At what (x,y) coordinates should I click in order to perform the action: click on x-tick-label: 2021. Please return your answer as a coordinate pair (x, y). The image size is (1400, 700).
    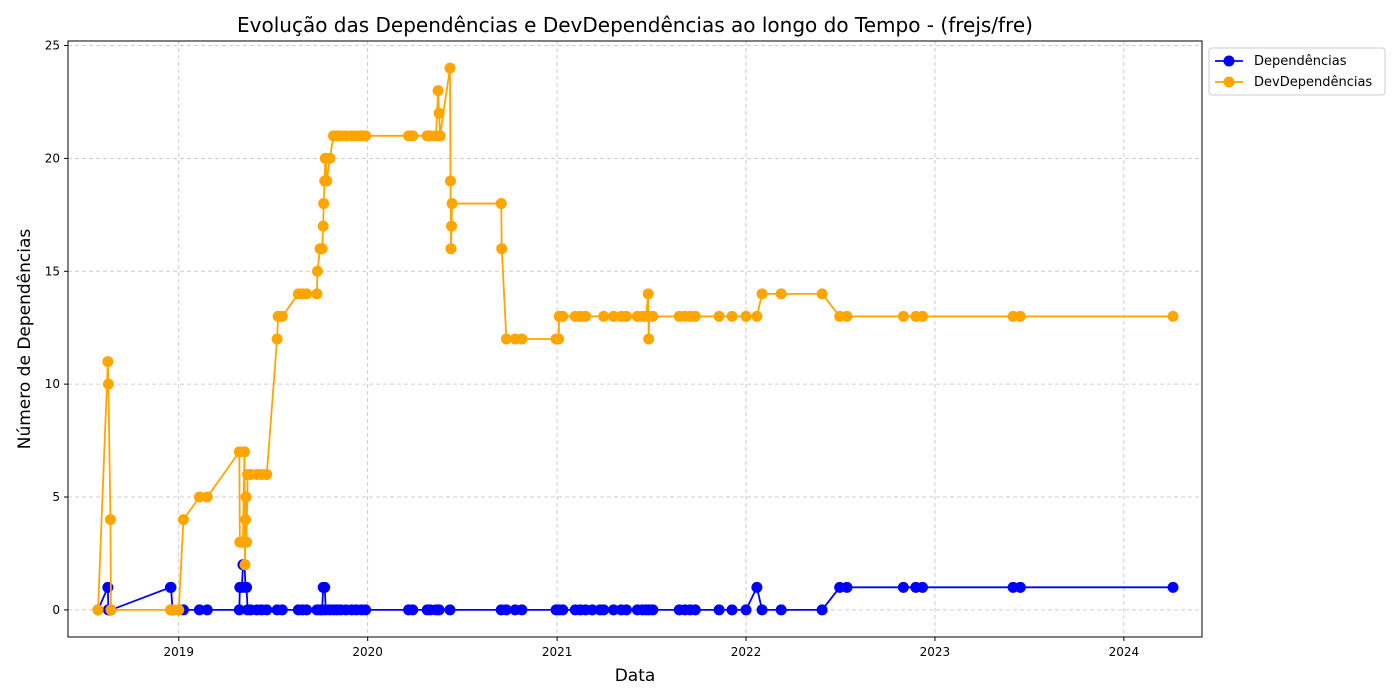
    Looking at the image, I should click on (557, 652).